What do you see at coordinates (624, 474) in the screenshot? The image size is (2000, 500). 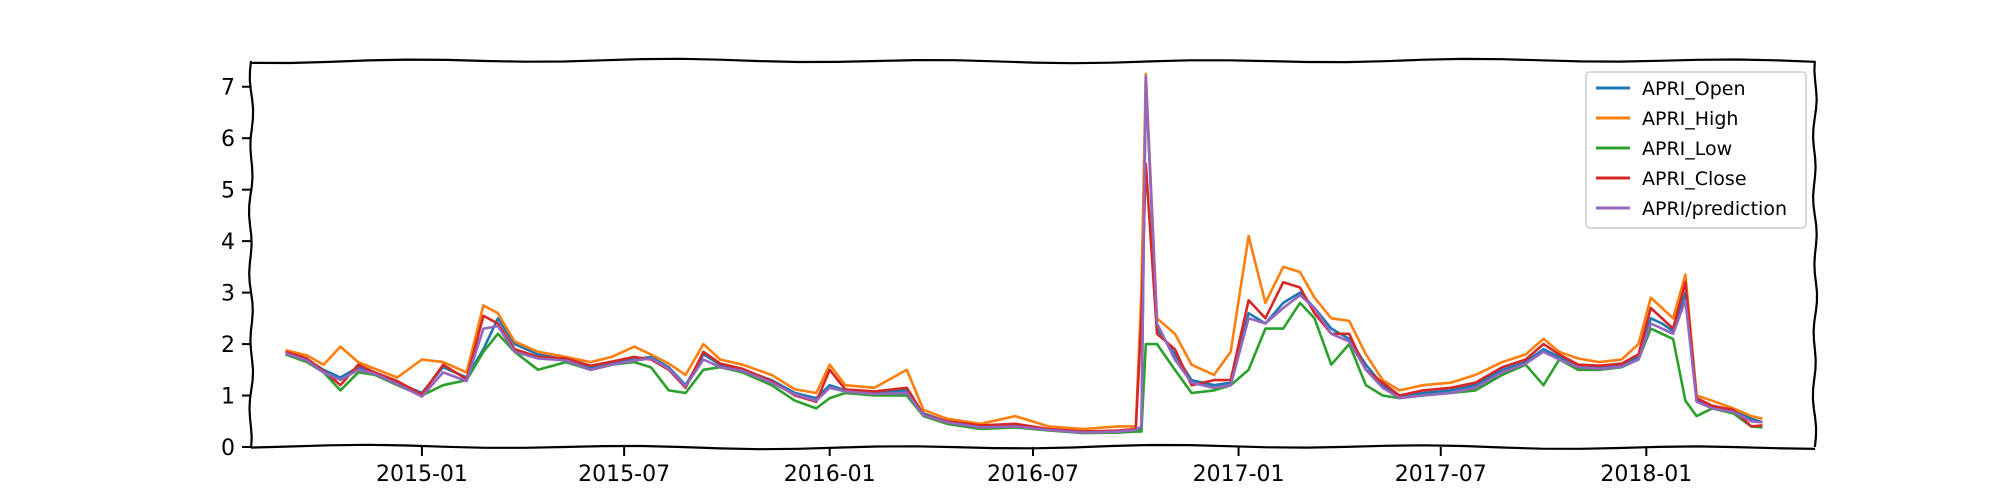 I see `x-tick-label: 2015-07` at bounding box center [624, 474].